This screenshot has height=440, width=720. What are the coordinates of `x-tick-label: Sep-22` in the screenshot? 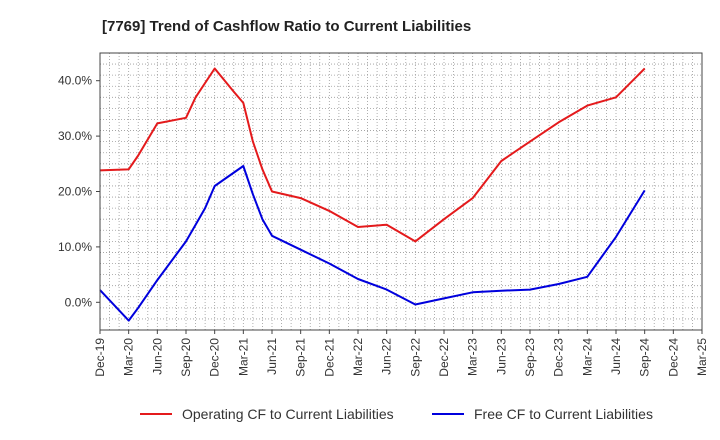 It's located at (415, 357).